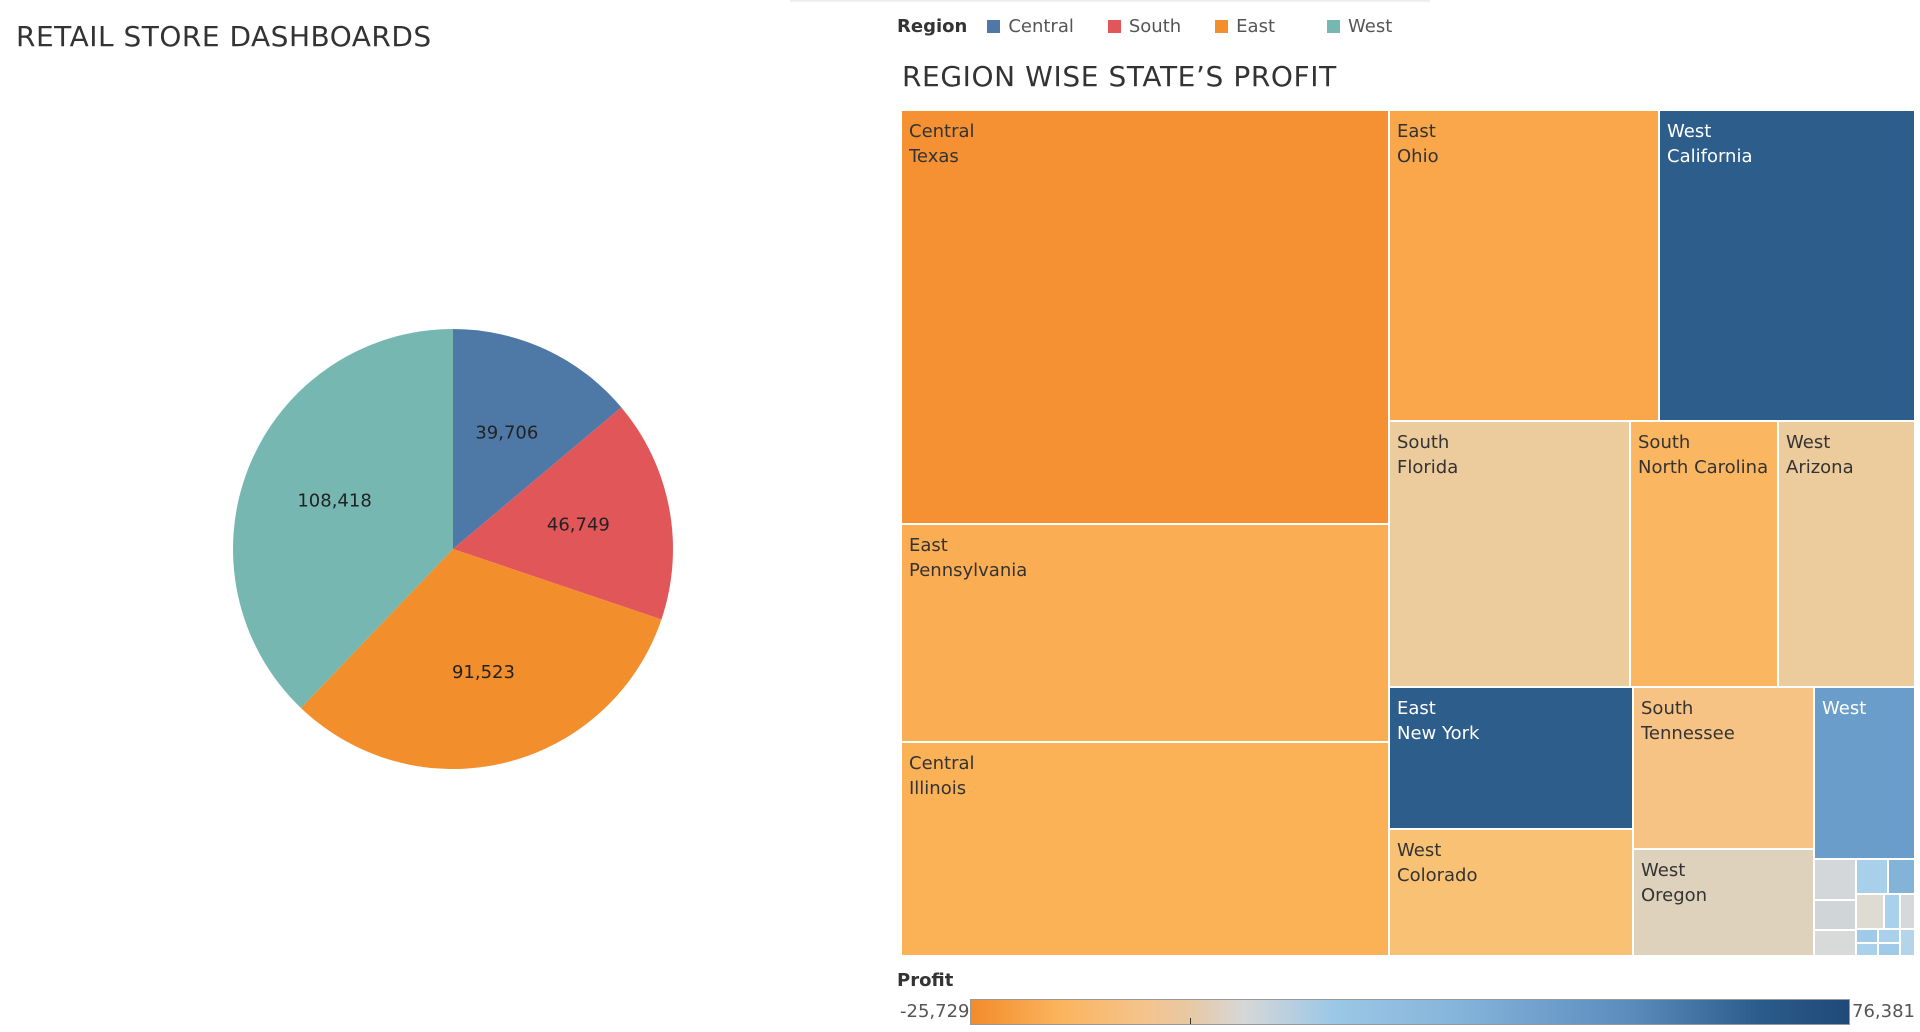 The image size is (1920, 1032). What do you see at coordinates (1688, 733) in the screenshot?
I see `tile-state: Tennessee` at bounding box center [1688, 733].